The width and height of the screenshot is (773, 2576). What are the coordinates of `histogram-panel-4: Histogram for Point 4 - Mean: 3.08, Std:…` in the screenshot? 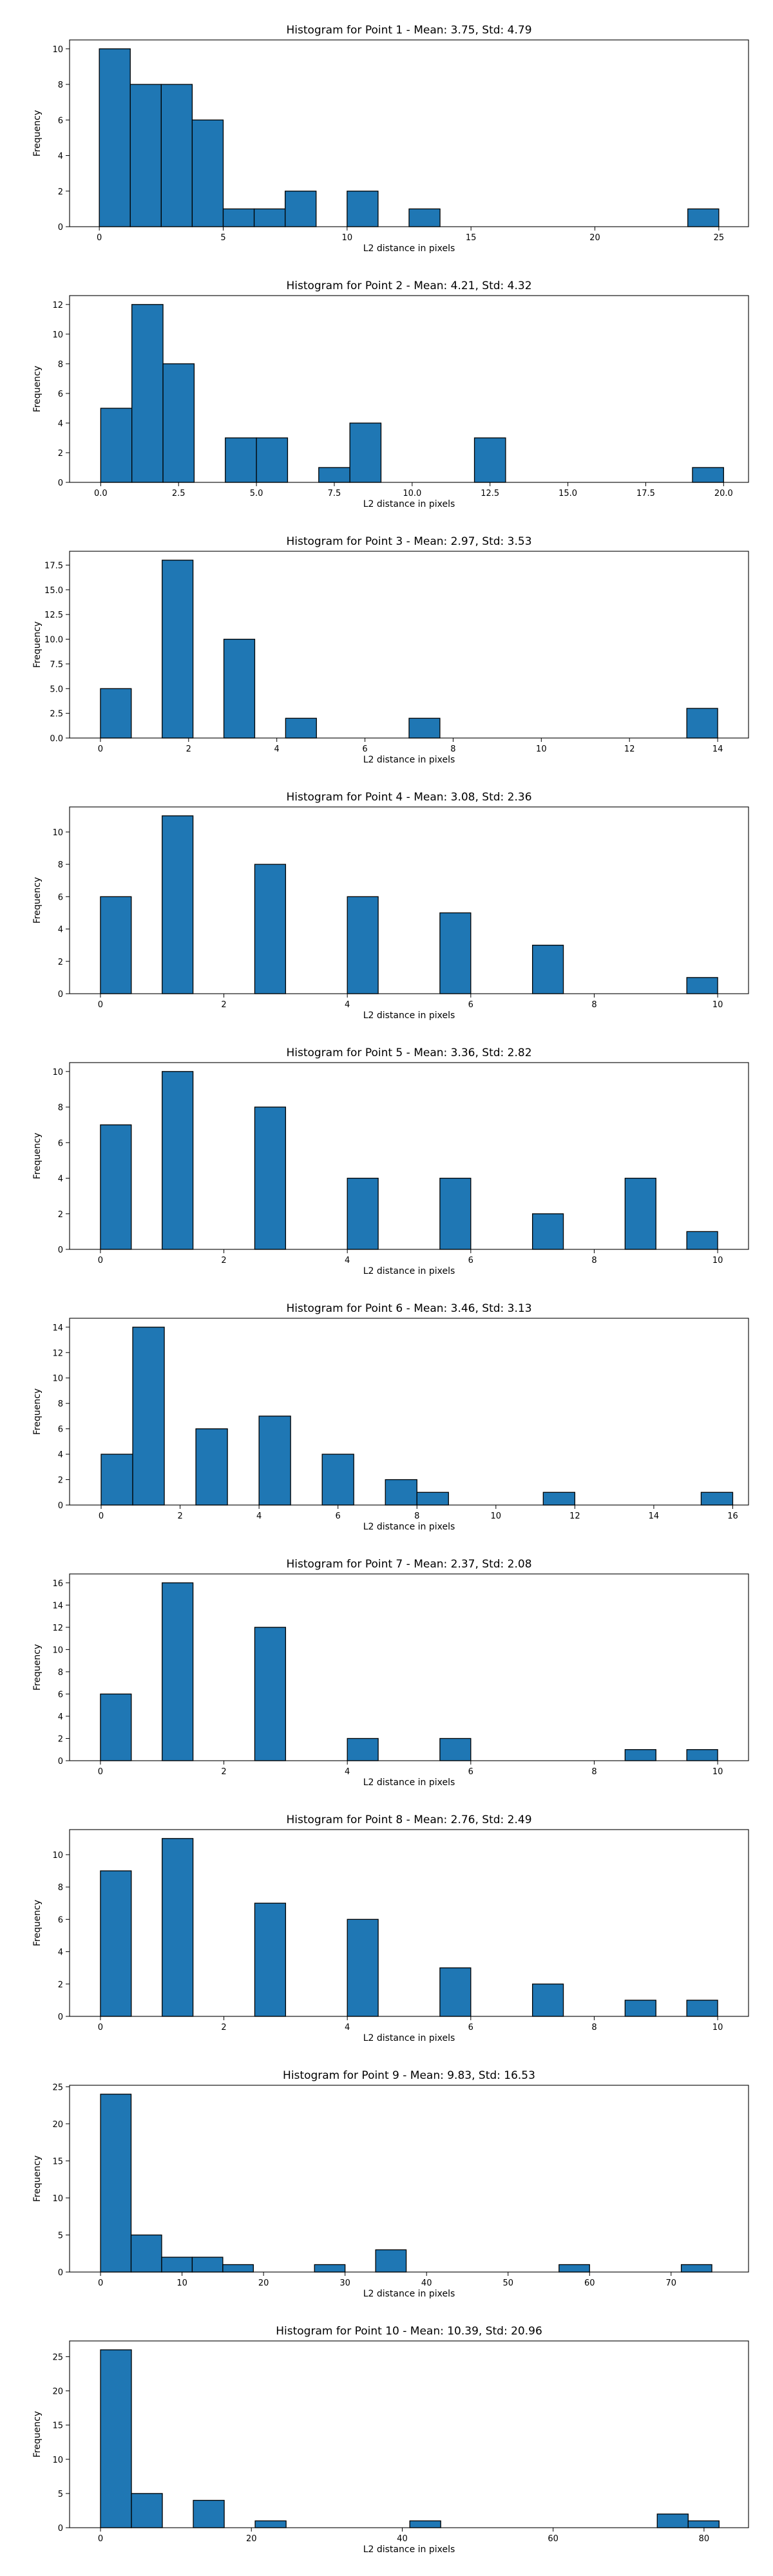 It's located at (390, 906).